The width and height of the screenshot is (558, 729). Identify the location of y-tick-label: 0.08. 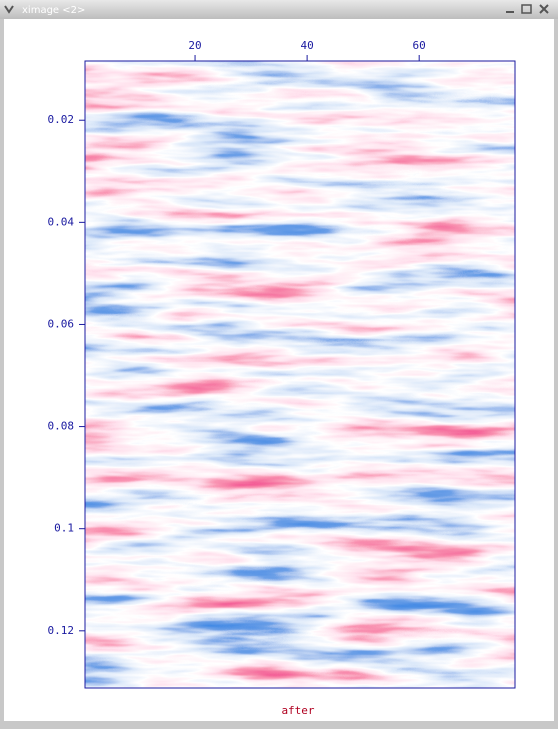
(61, 426).